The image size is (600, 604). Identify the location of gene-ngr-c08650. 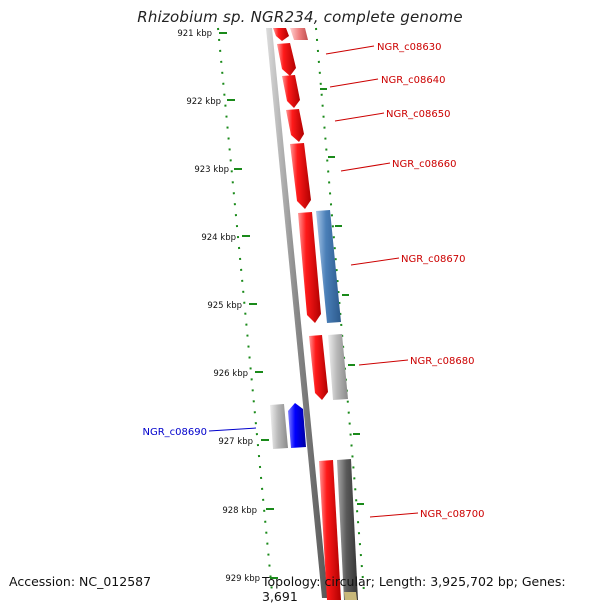
(295, 125).